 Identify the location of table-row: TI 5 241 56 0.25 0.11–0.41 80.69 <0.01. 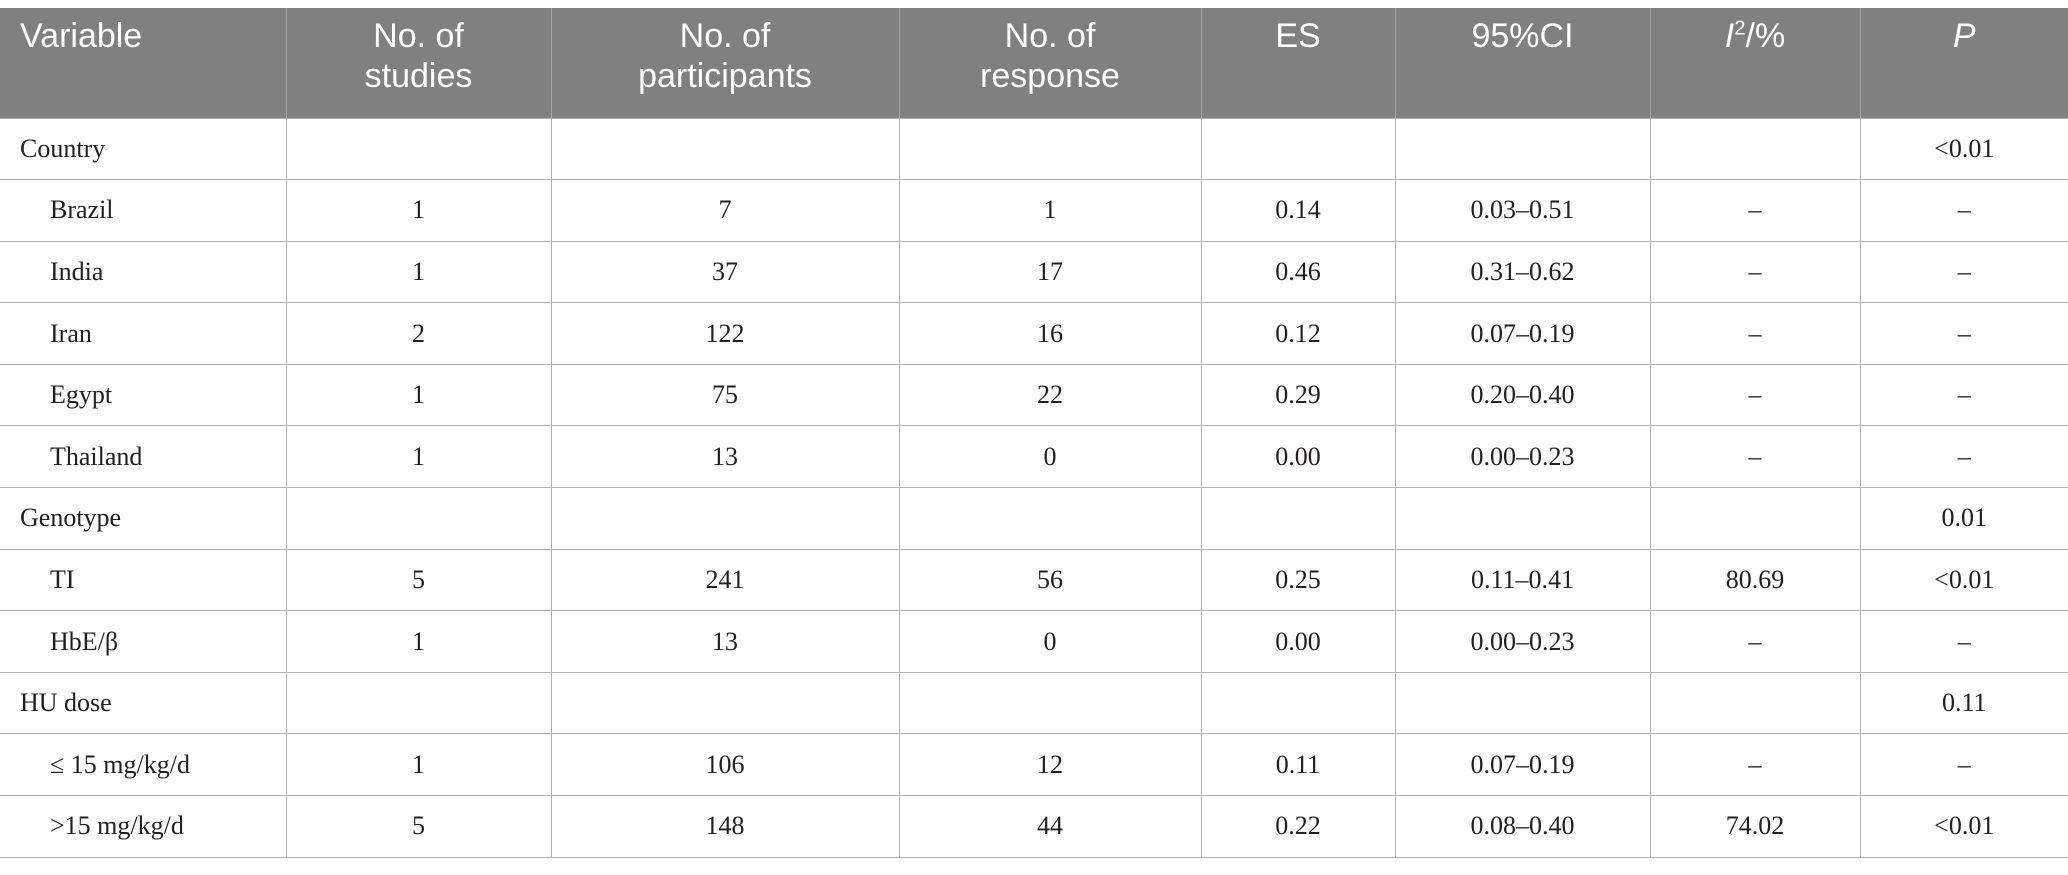
(1034, 580).